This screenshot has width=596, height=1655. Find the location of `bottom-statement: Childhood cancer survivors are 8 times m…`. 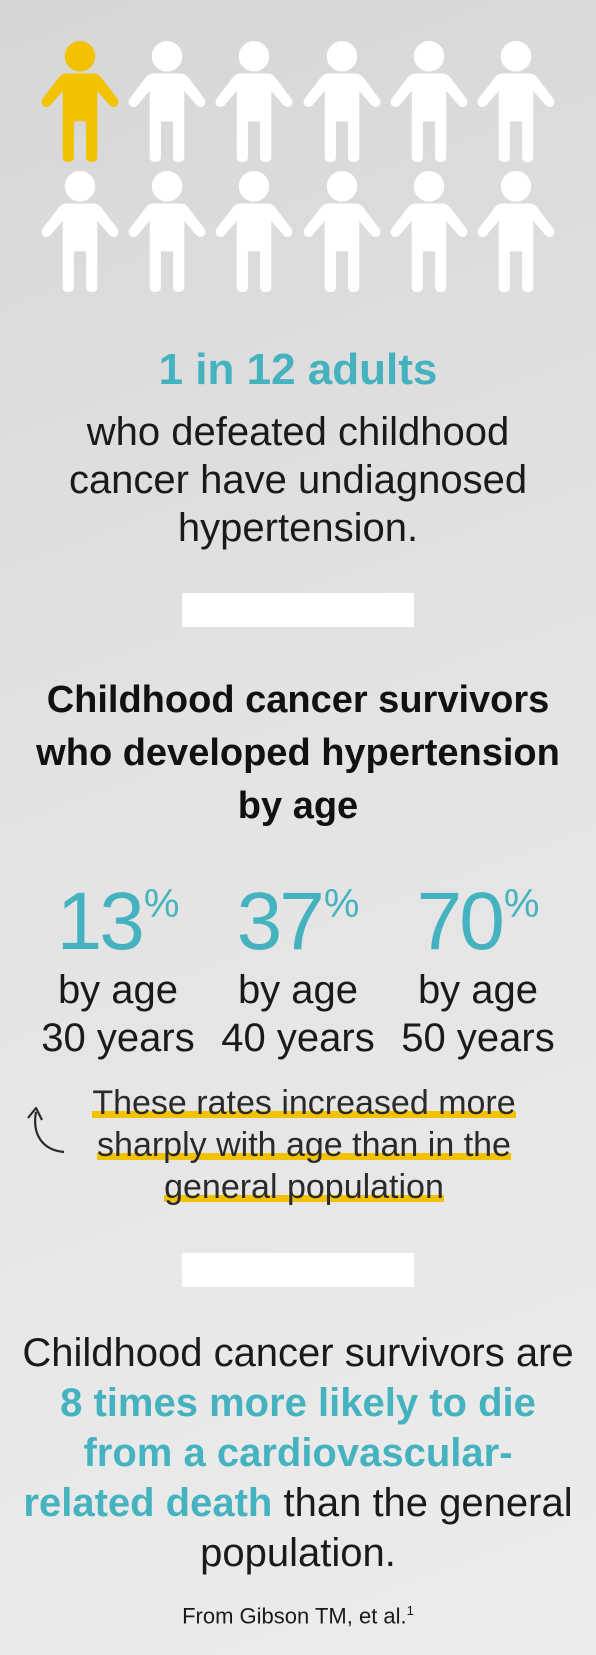

bottom-statement: Childhood cancer survivors are 8 times m… is located at coordinates (298, 1453).